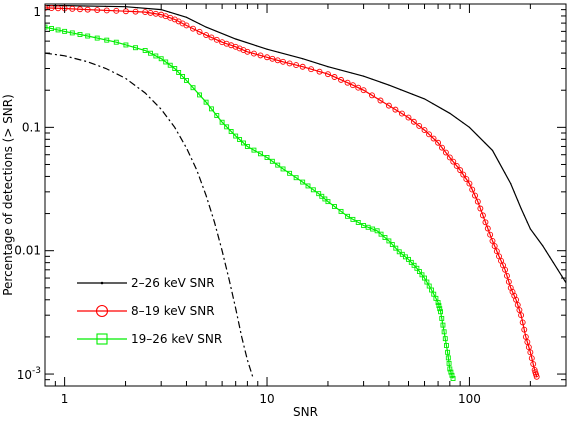 The image size is (568, 421). Describe the element at coordinates (31, 127) in the screenshot. I see `y-tick-label: 0.1` at that location.